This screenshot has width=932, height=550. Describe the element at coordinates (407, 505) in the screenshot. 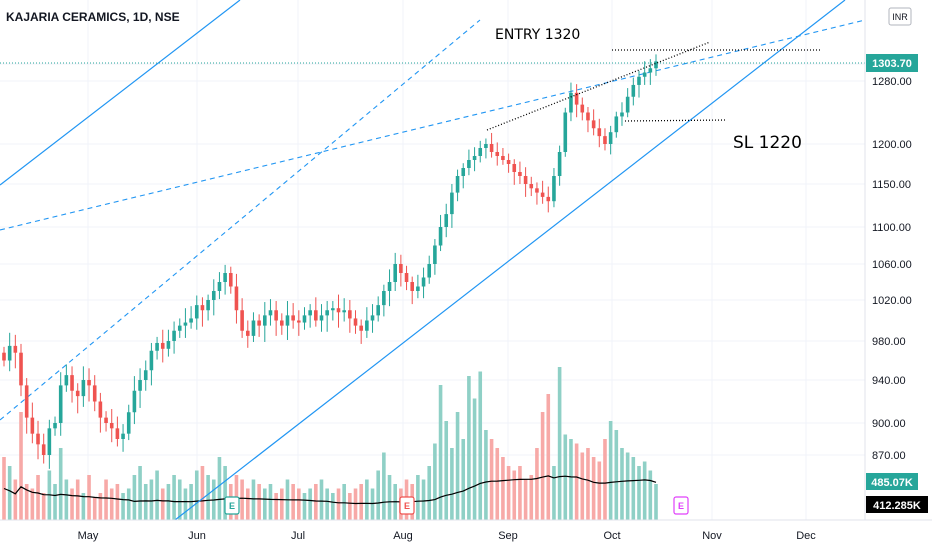

I see `event-earnings-2: E` at that location.